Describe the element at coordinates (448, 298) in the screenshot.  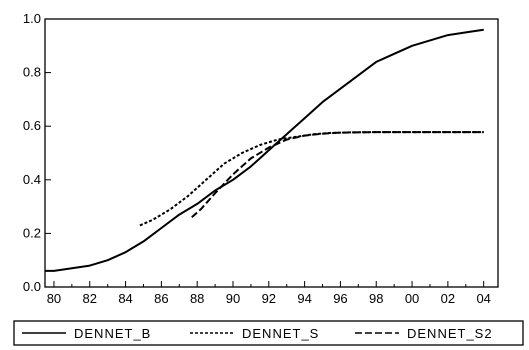
I see `x-tick-label: 02` at that location.